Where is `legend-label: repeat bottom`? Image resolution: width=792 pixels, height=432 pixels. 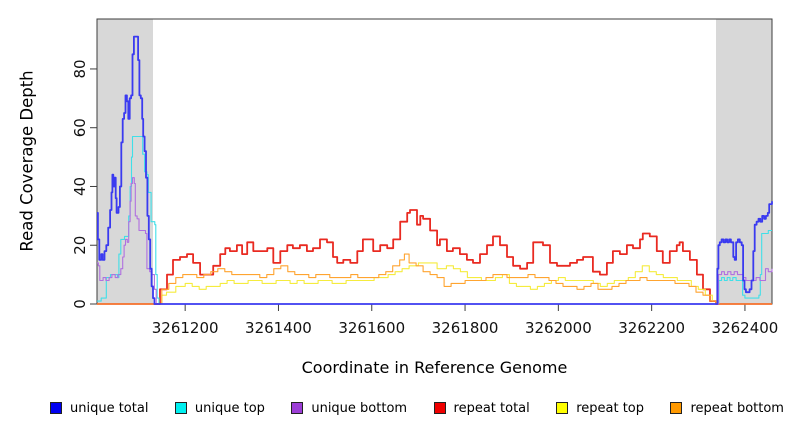
legend-label: repeat bottom is located at coordinates (737, 408).